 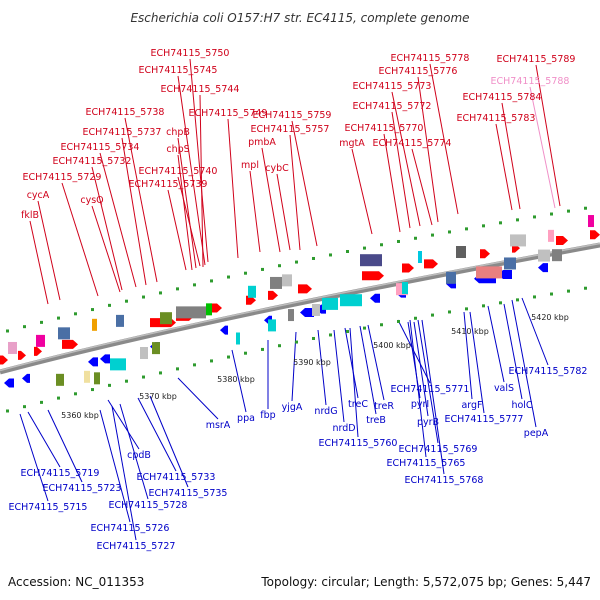 What do you see at coordinates (430, 58) in the screenshot?
I see `forward-gene-label: ECH74115_5778` at bounding box center [430, 58].